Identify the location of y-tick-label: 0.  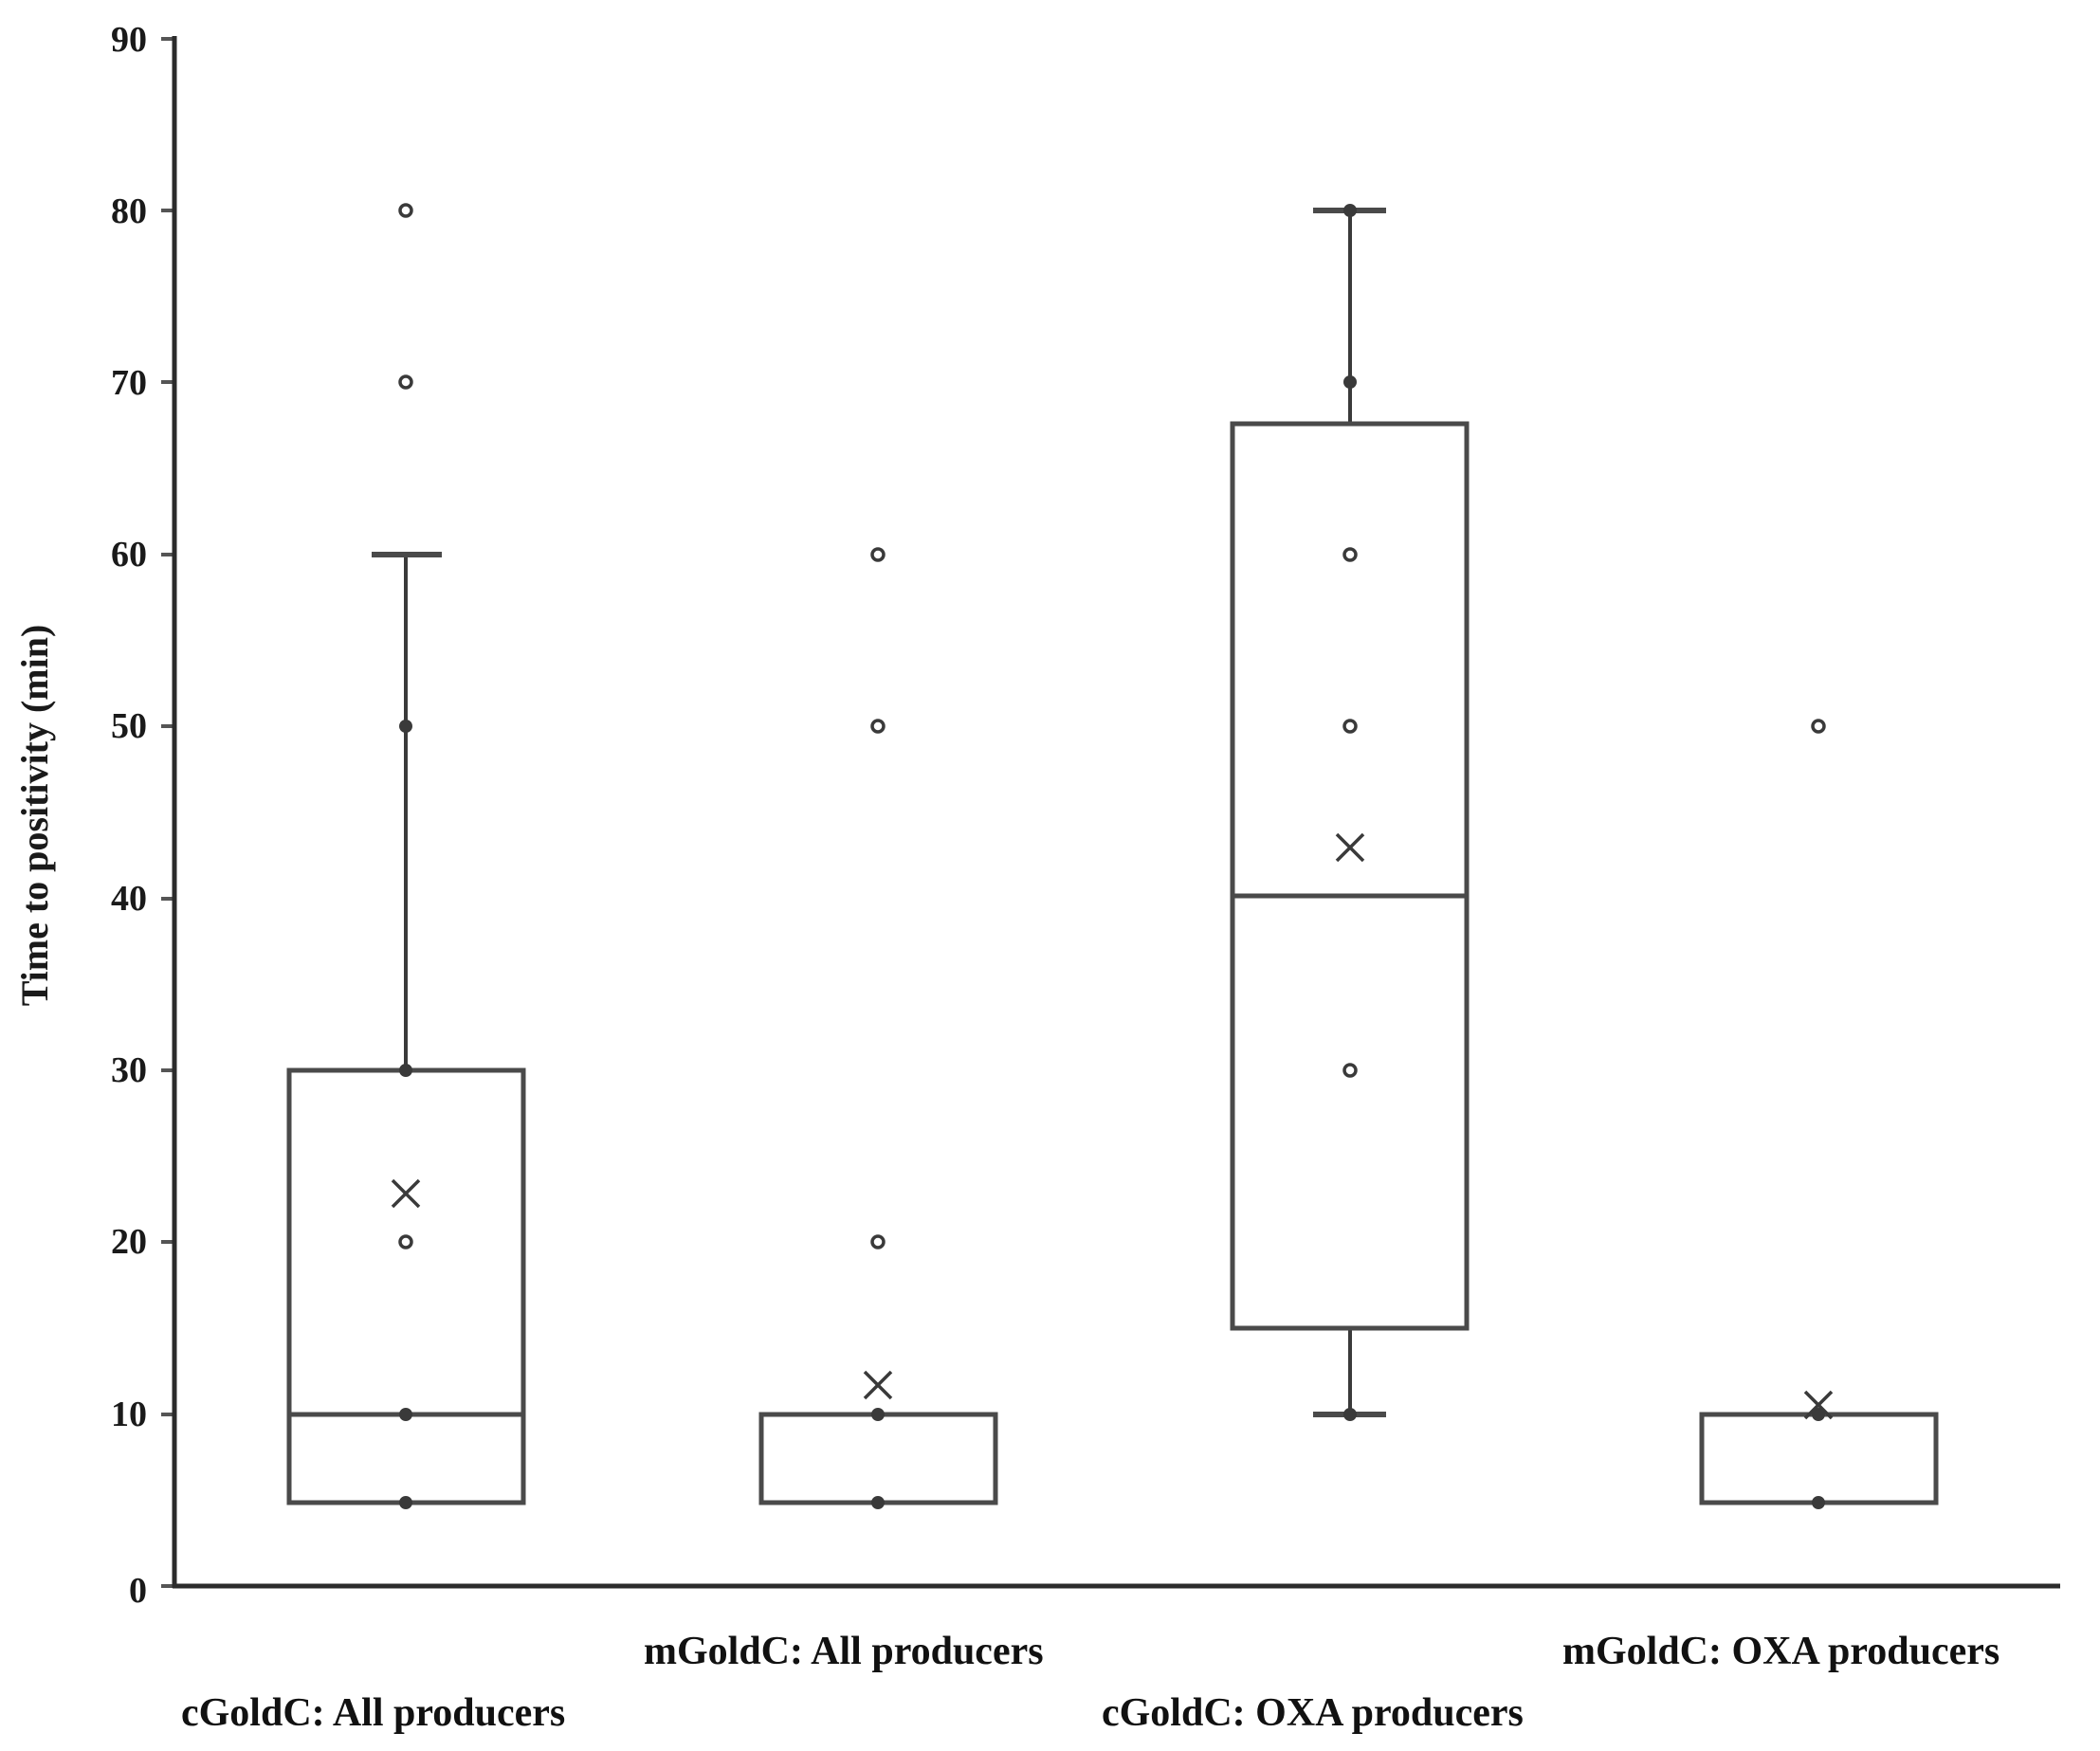
(138, 1591).